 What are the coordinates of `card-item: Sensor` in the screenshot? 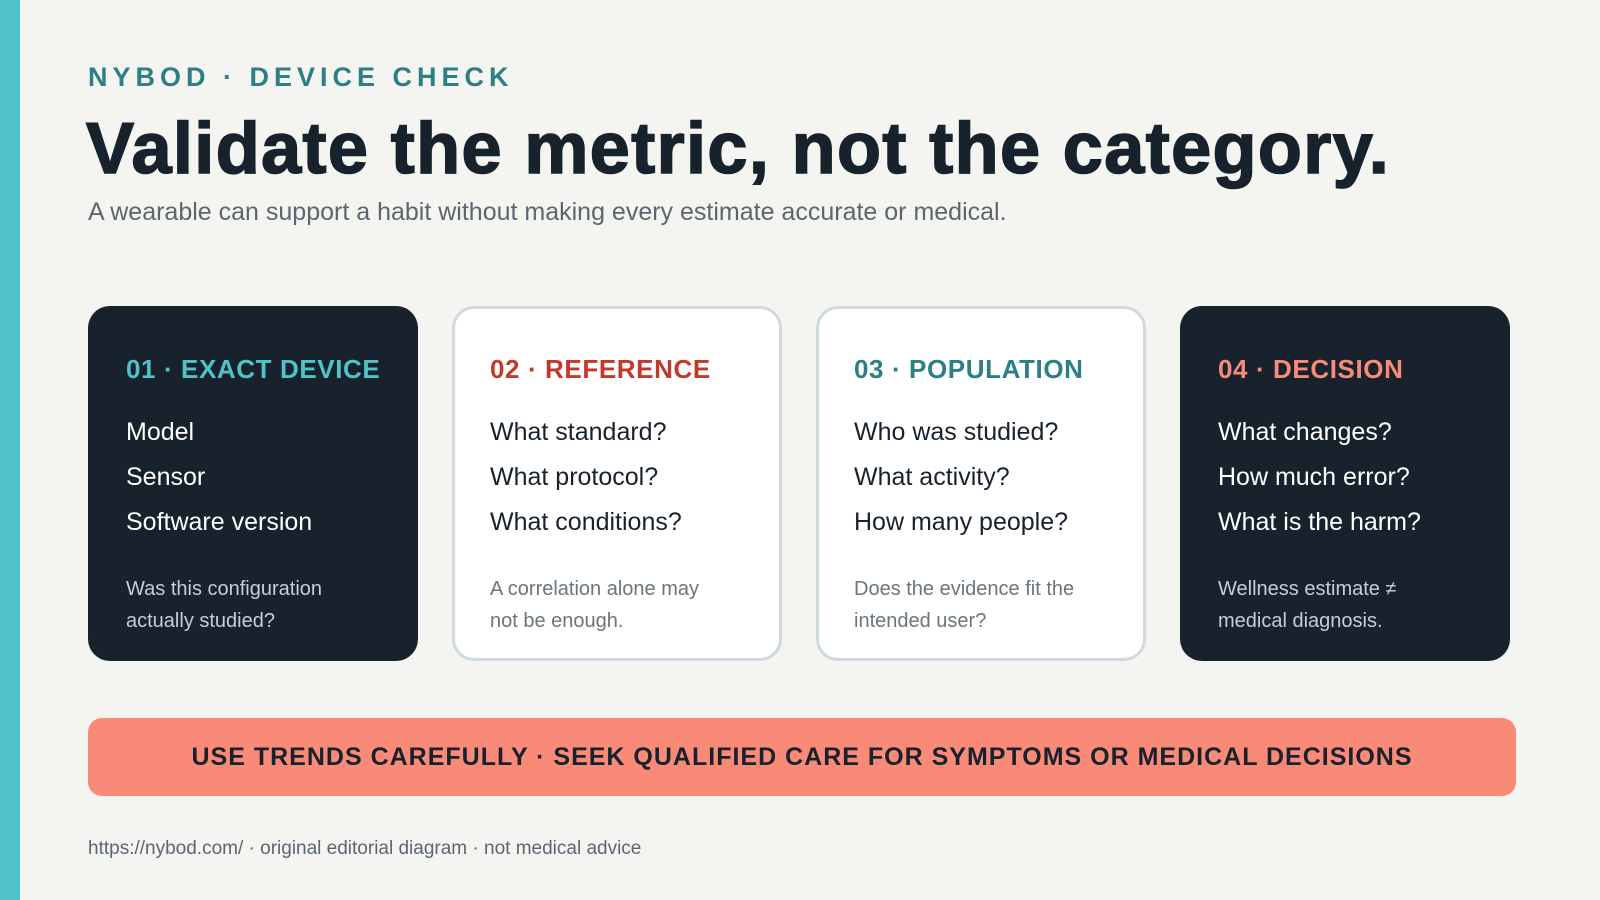 It's located at (166, 477).